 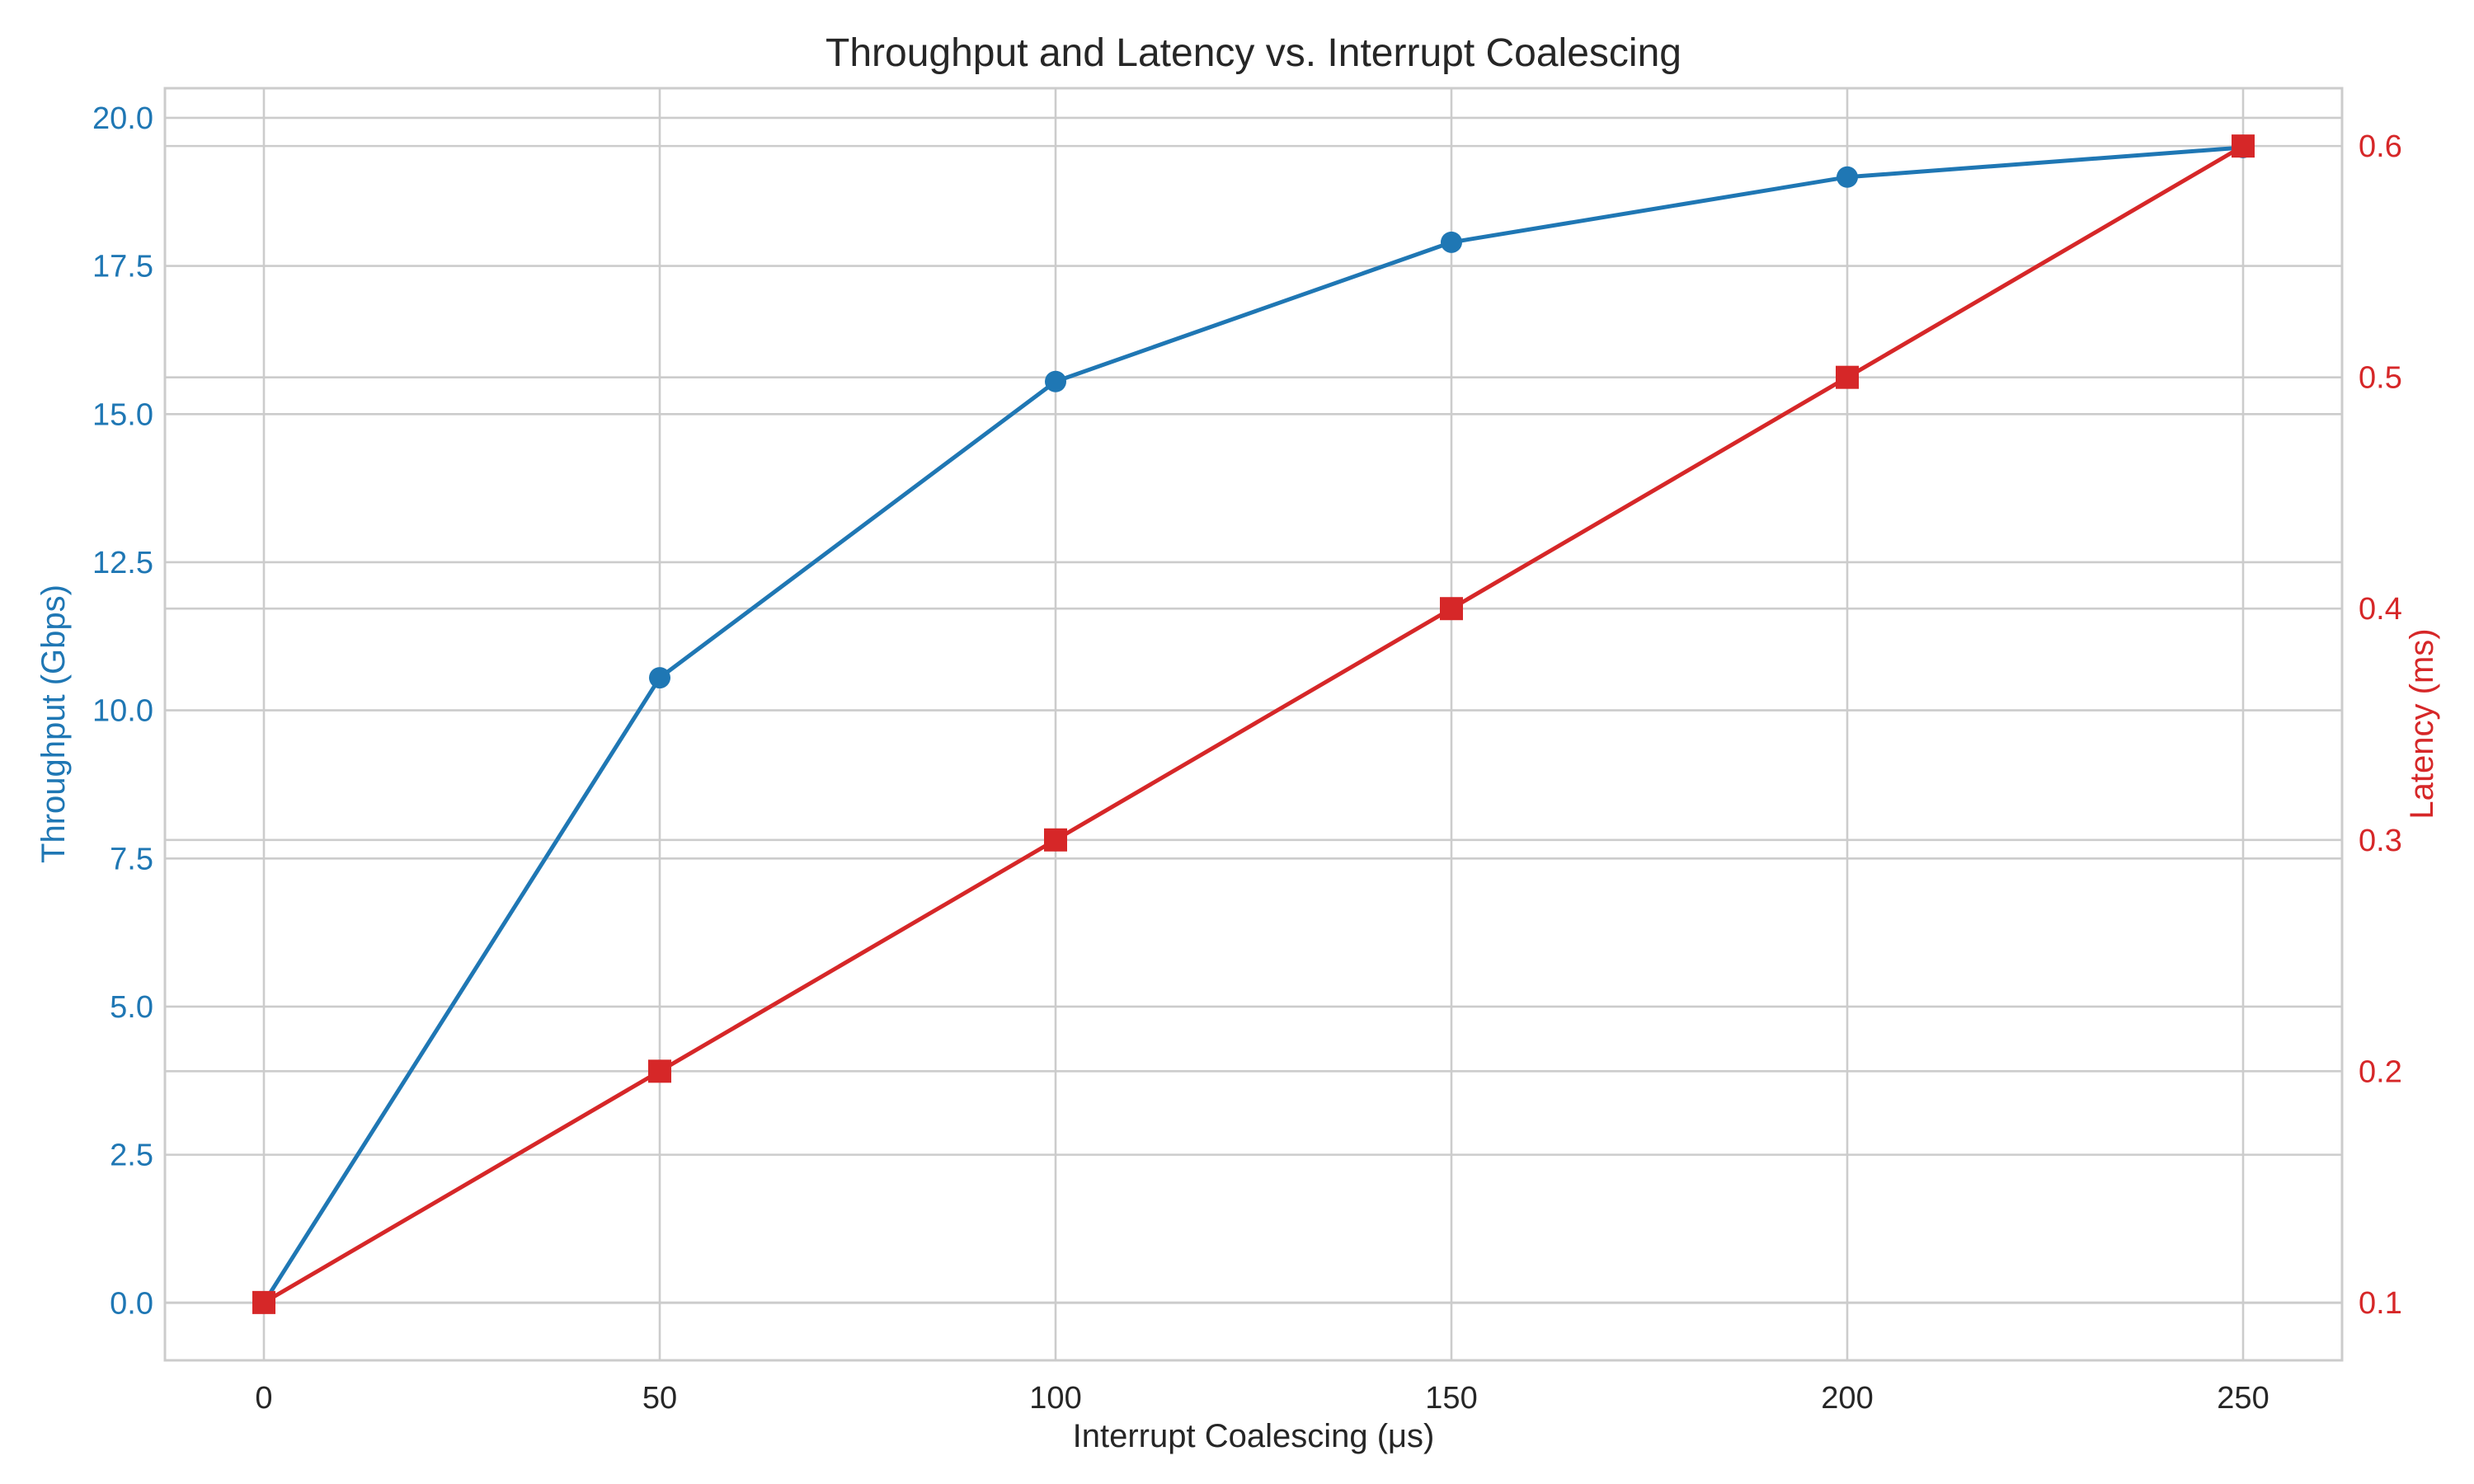 I want to click on left-y-tick-label: 5.0, so click(x=131, y=1007).